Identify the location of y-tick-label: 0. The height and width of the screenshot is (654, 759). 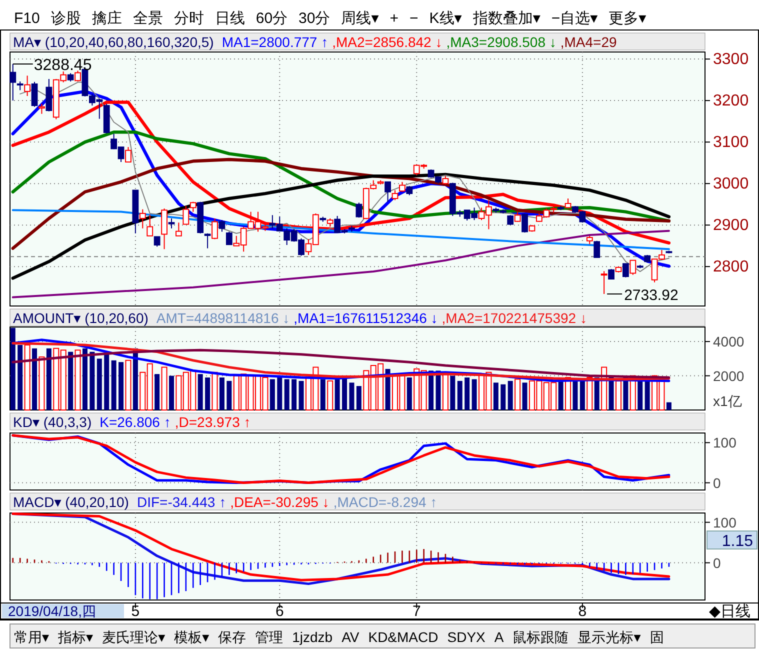
(717, 562).